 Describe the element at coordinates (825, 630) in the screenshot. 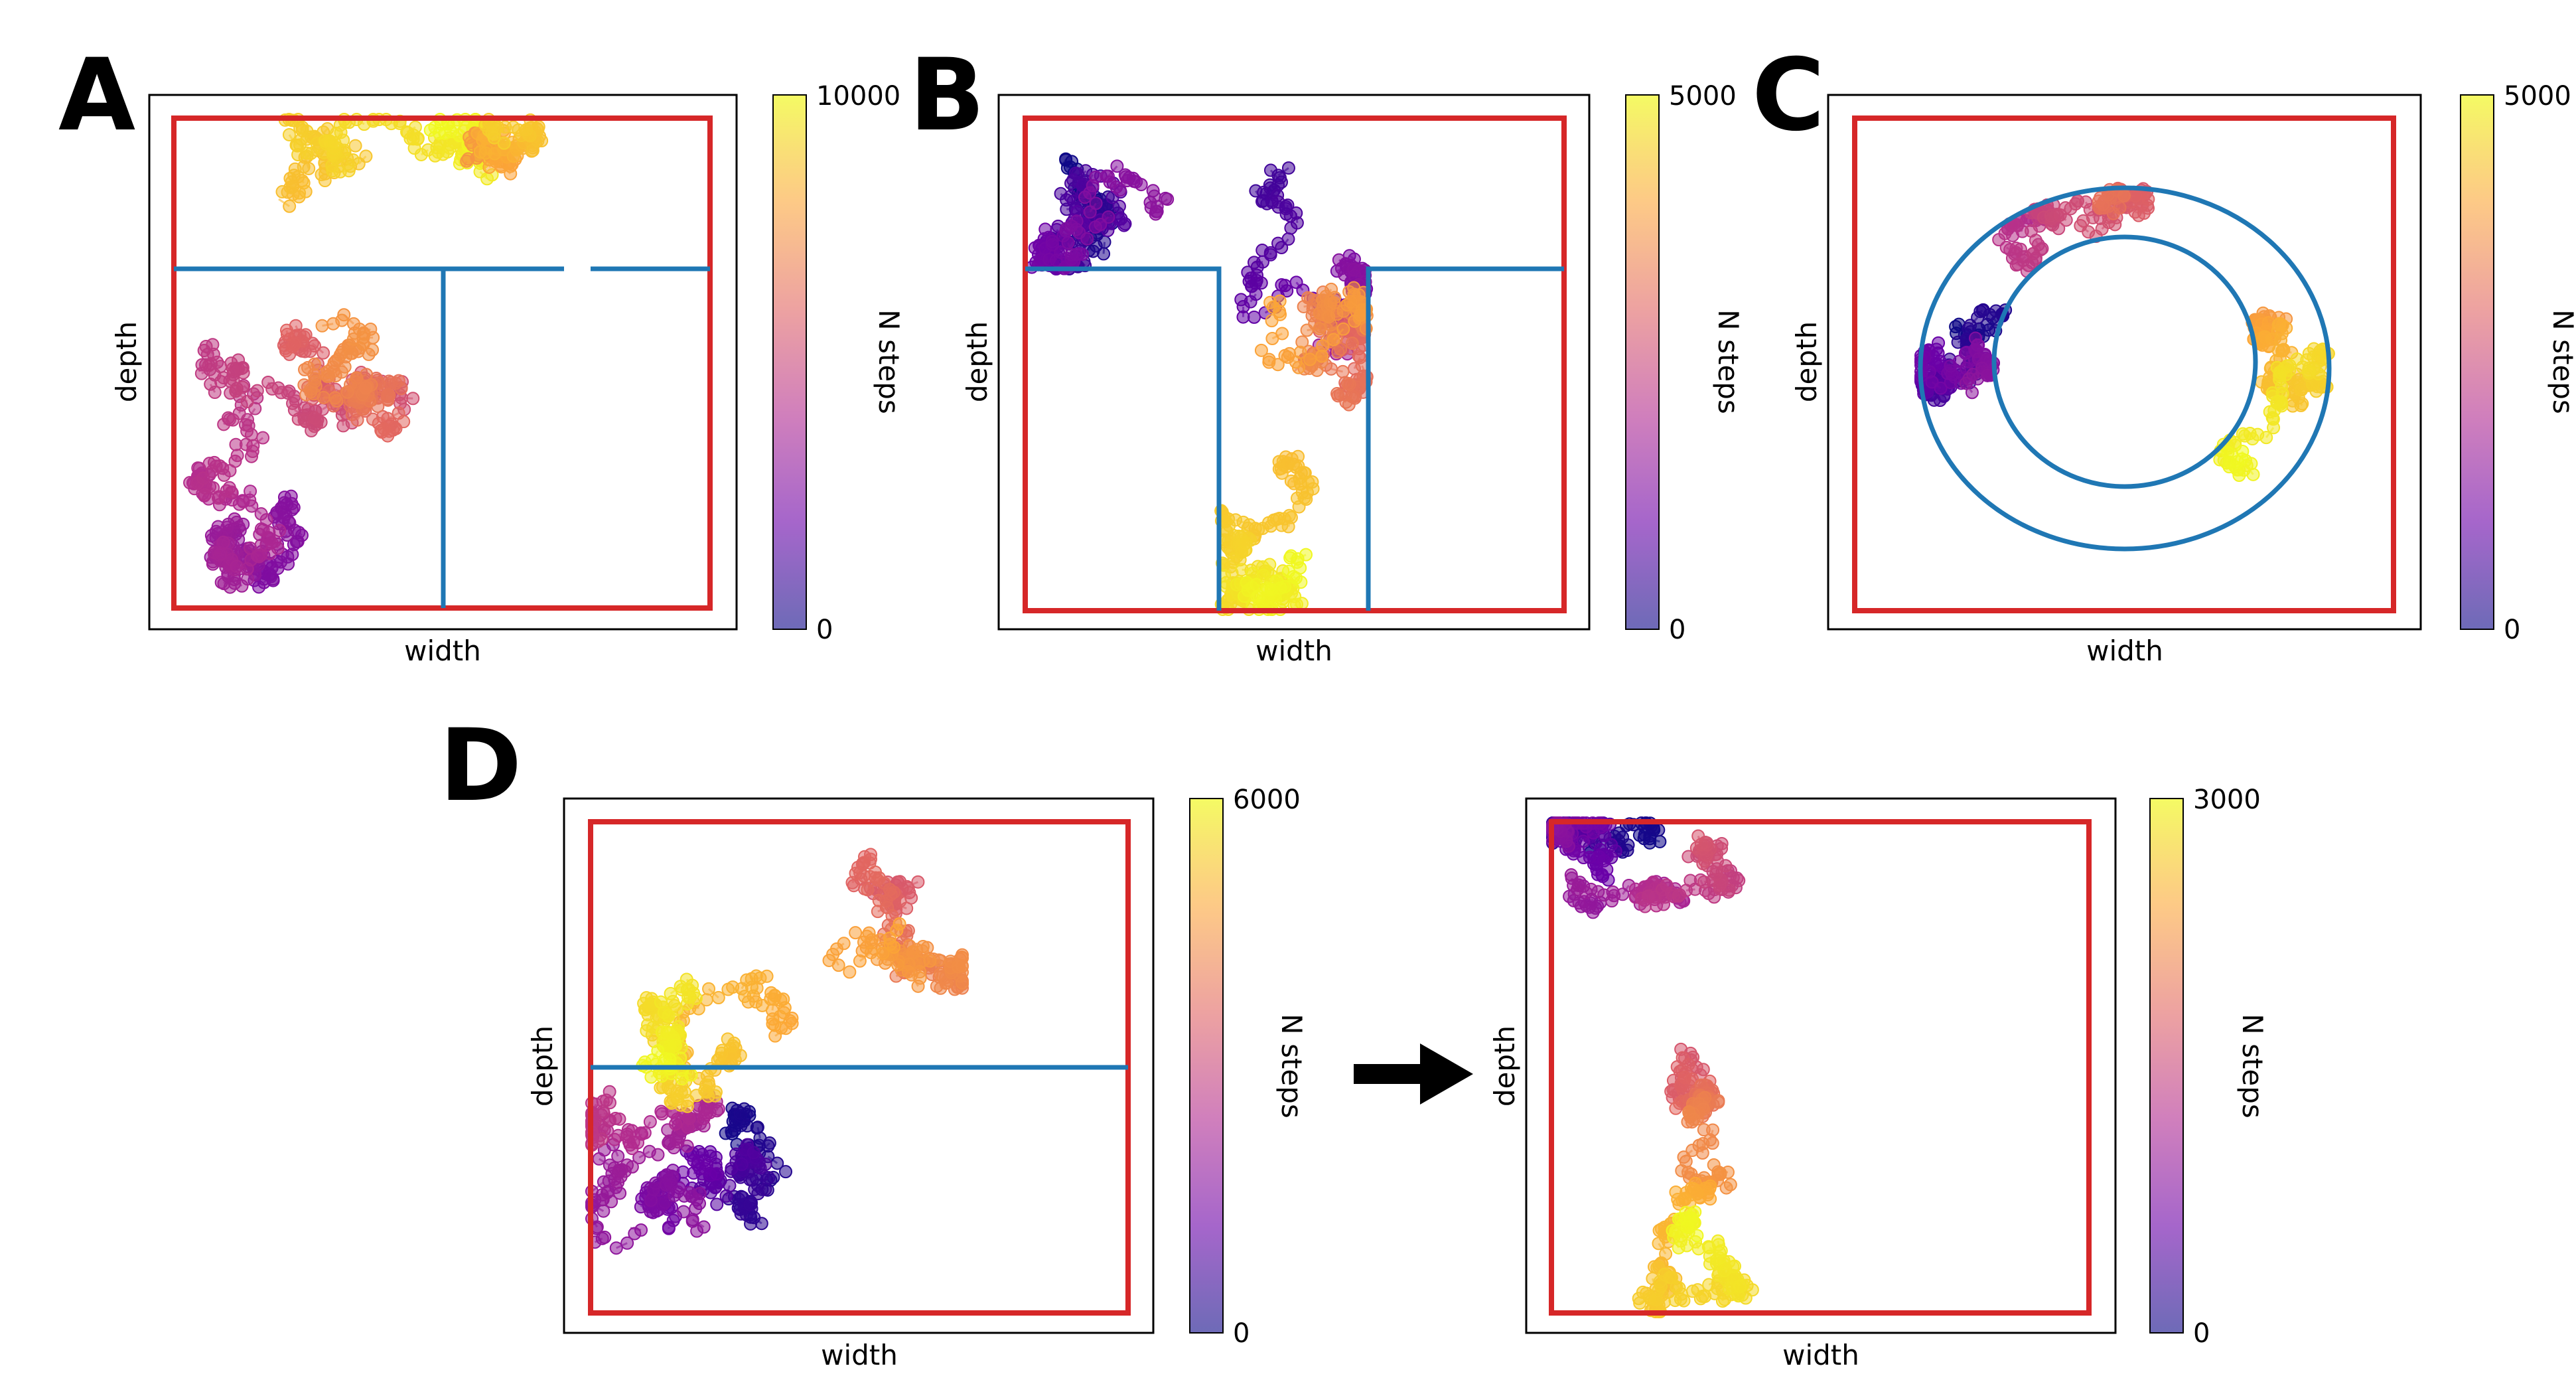

I see `panel-a-cbar-min: 0` at that location.